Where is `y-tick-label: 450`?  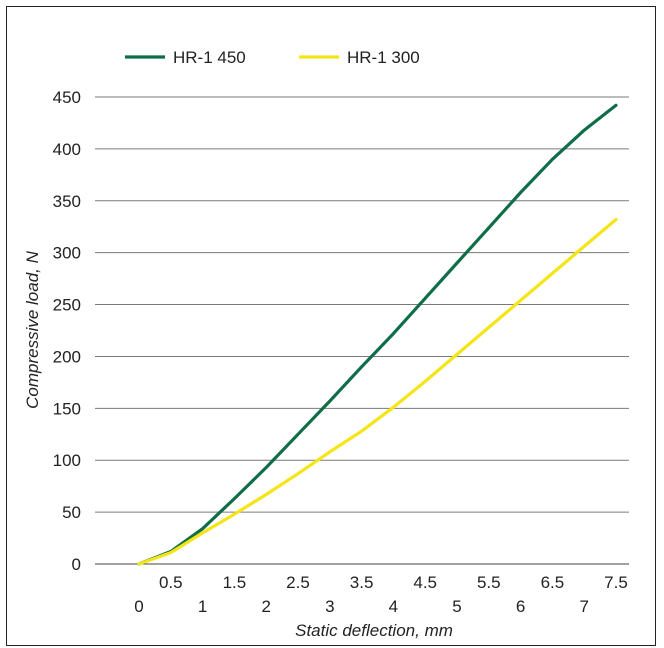 y-tick-label: 450 is located at coordinates (67, 97).